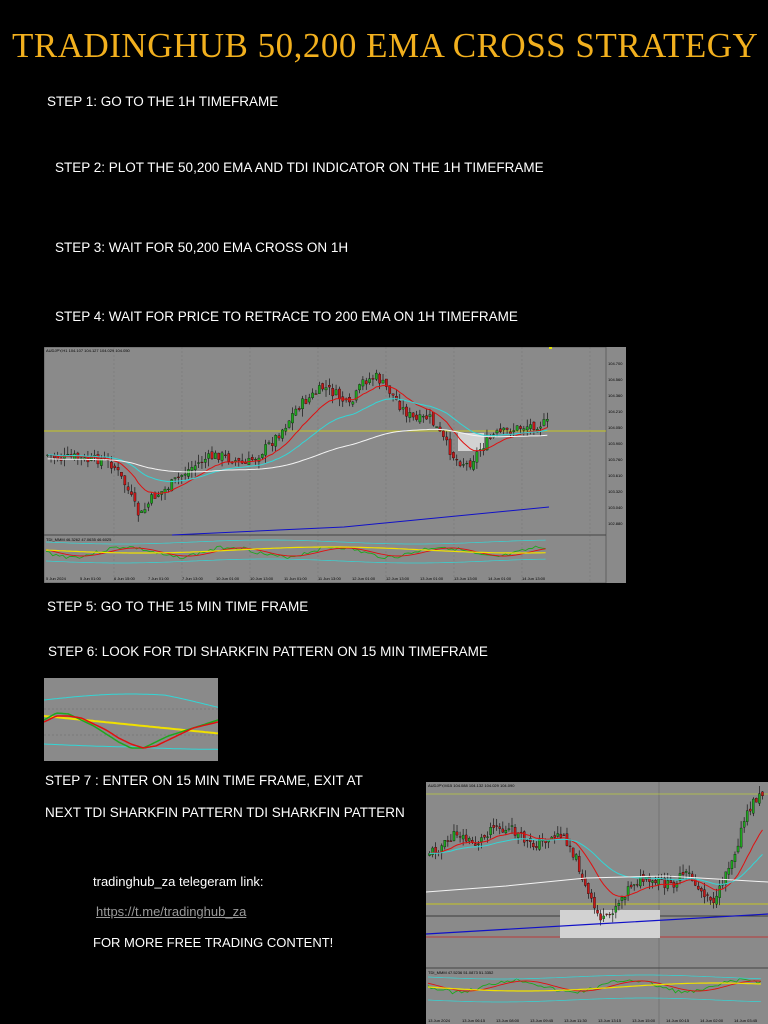 This screenshot has width=768, height=1024. What do you see at coordinates (597, 884) in the screenshot?
I see `ema-200-line` at bounding box center [597, 884].